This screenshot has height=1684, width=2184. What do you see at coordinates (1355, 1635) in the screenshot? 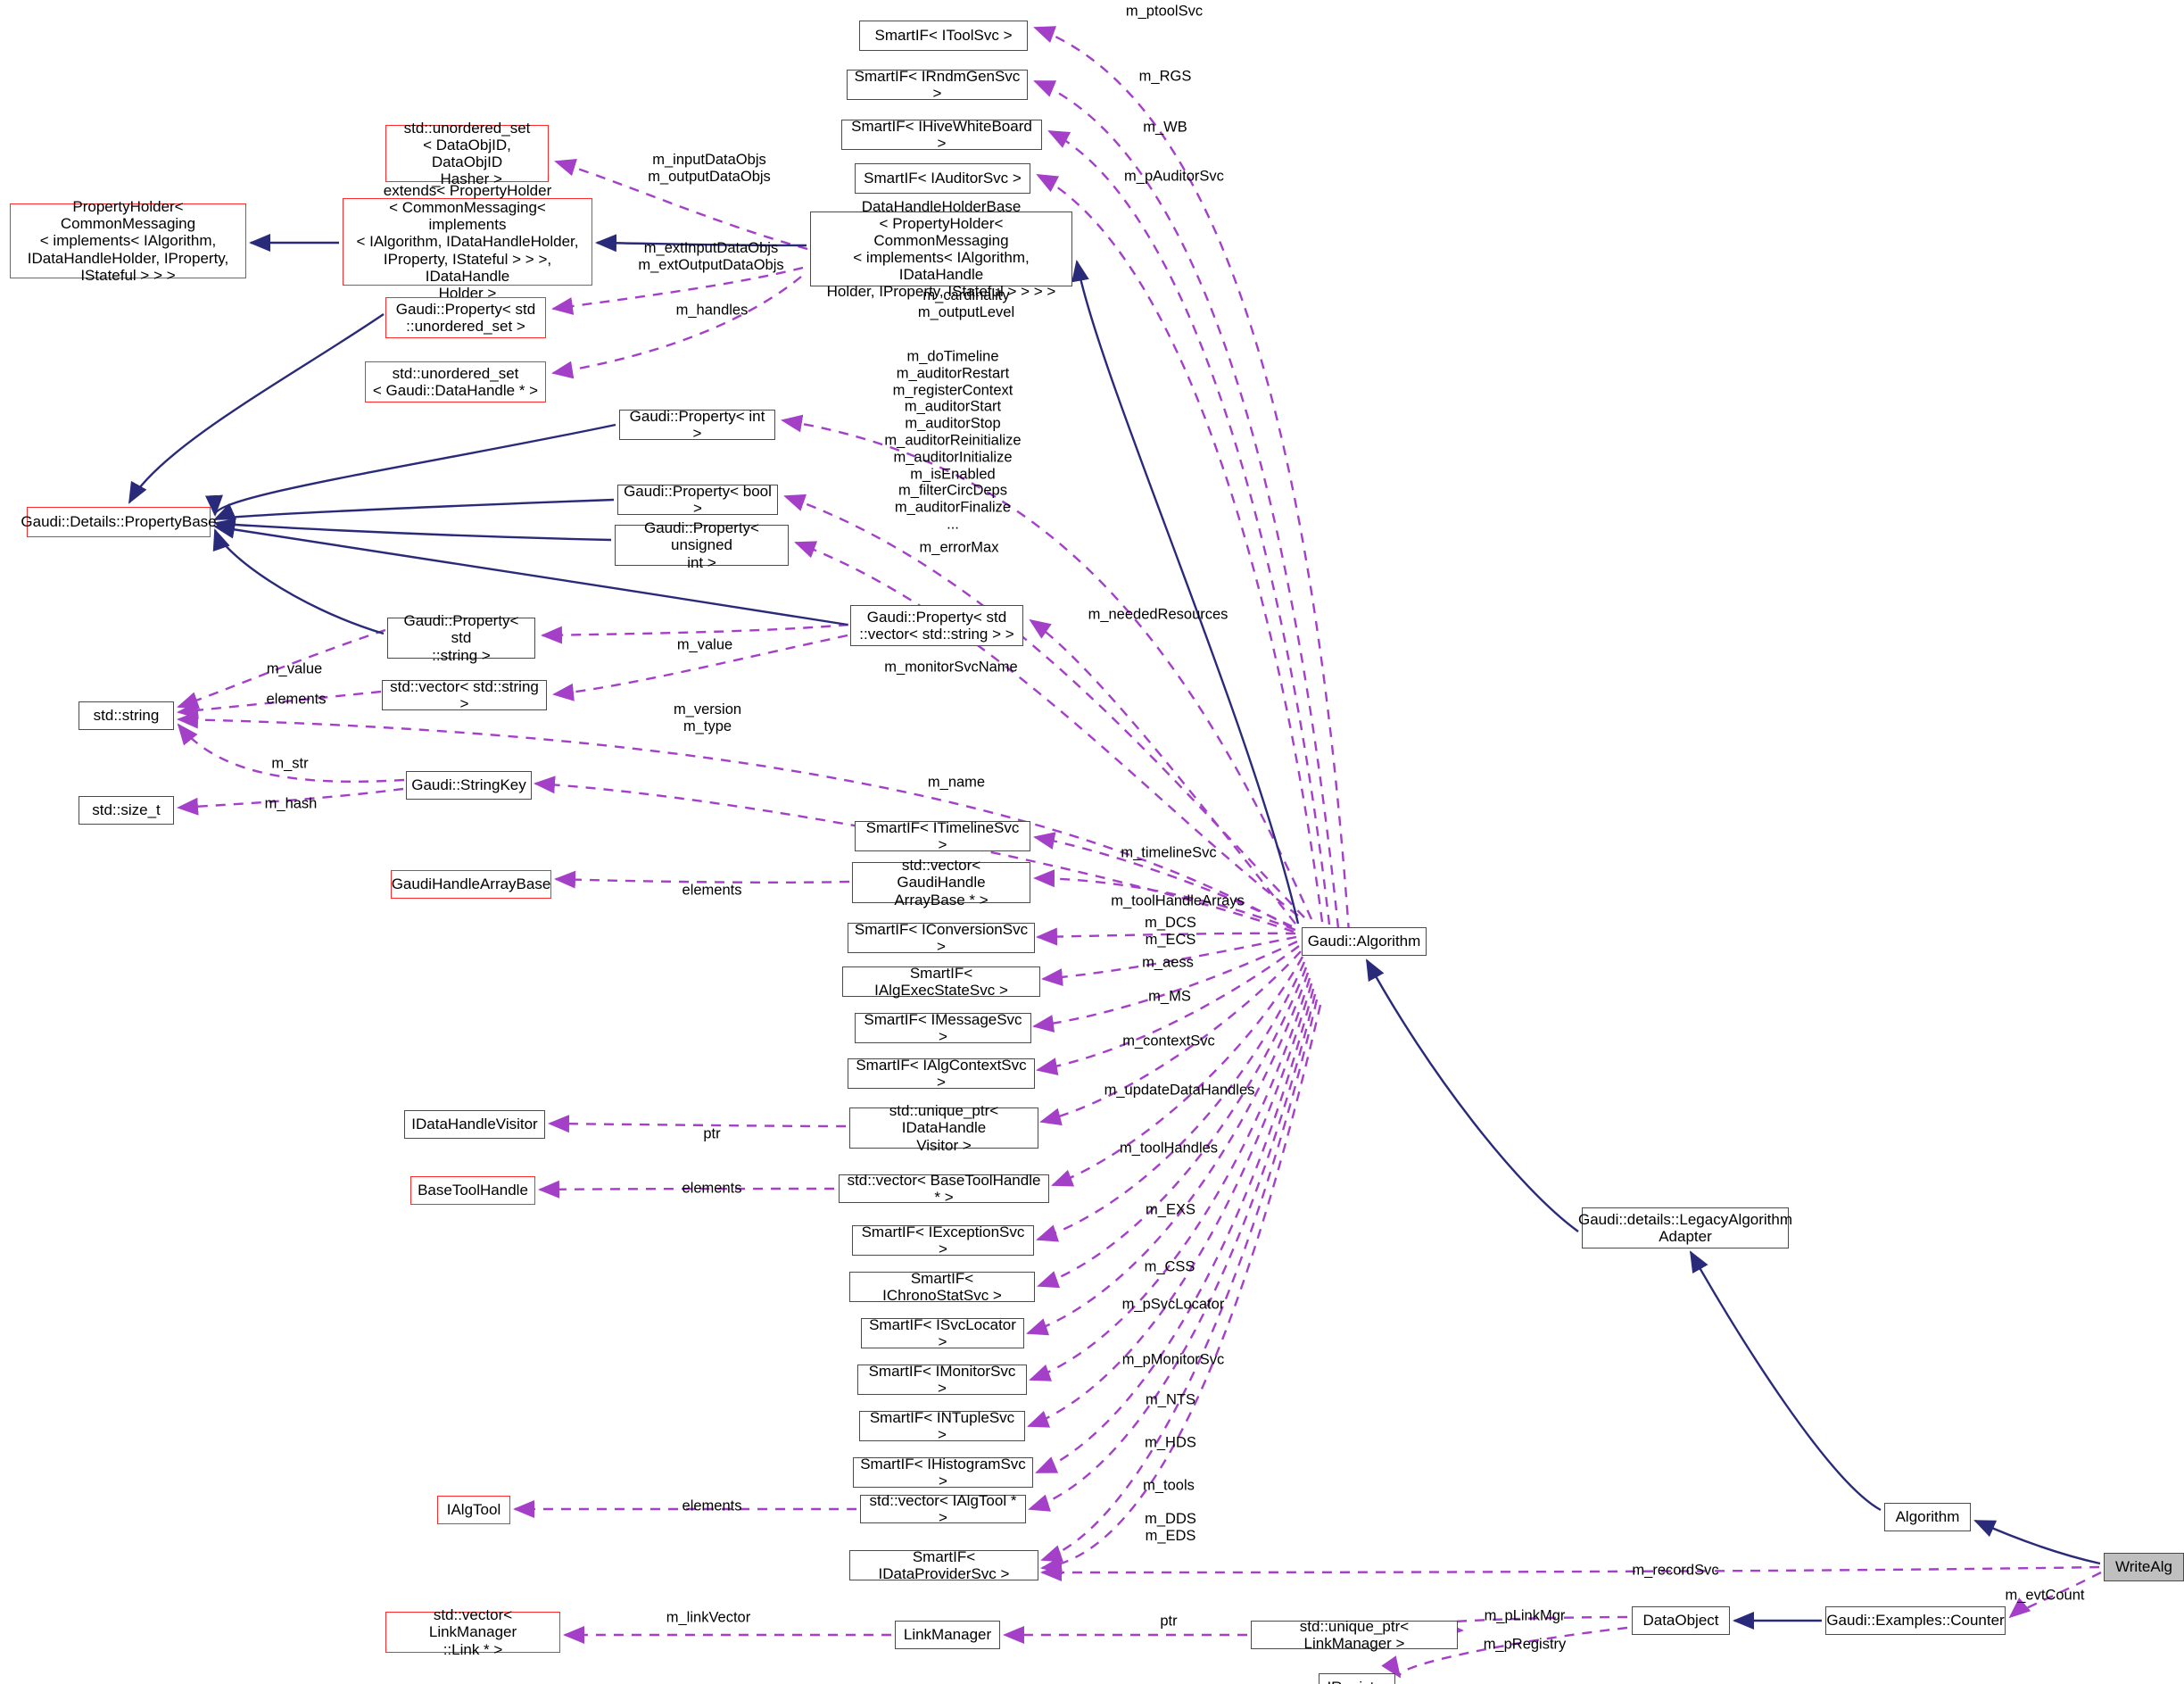
I see `class-node-uptr_linkmanager: std::unique_ptr< LinkManager >` at bounding box center [1355, 1635].